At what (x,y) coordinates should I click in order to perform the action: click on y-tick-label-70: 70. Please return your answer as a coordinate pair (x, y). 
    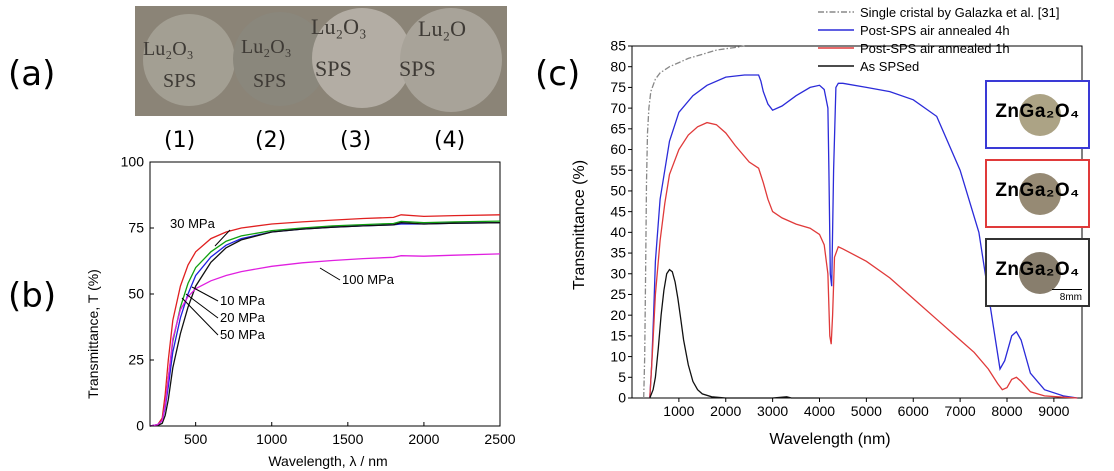
    Looking at the image, I should click on (618, 108).